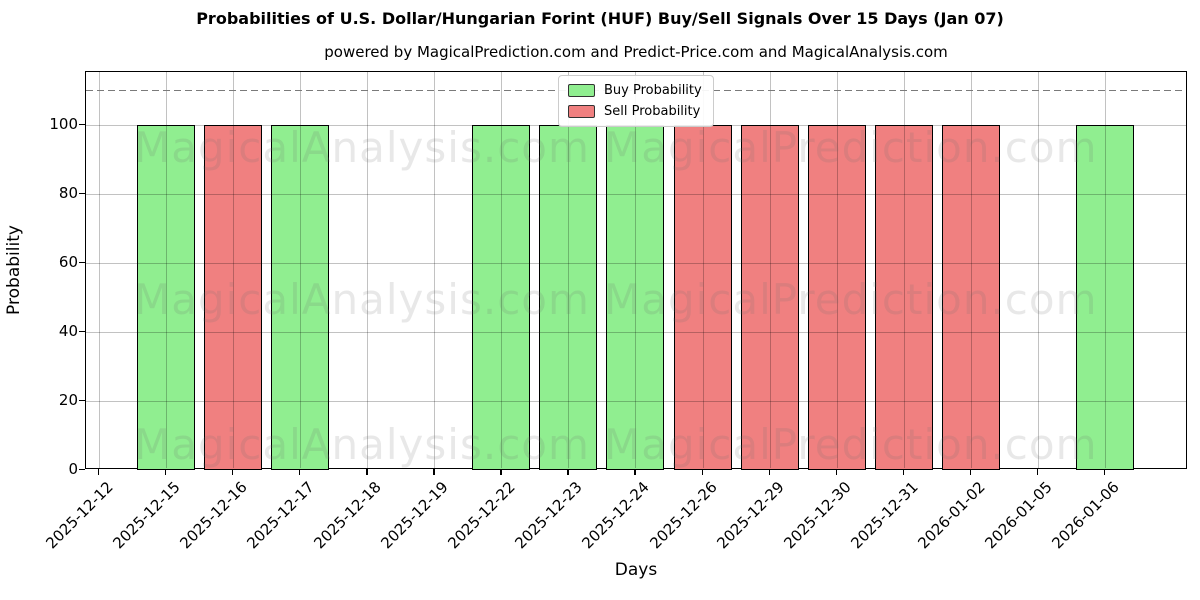  What do you see at coordinates (347, 515) in the screenshot?
I see `x-tick-label: 2025-12-18` at bounding box center [347, 515].